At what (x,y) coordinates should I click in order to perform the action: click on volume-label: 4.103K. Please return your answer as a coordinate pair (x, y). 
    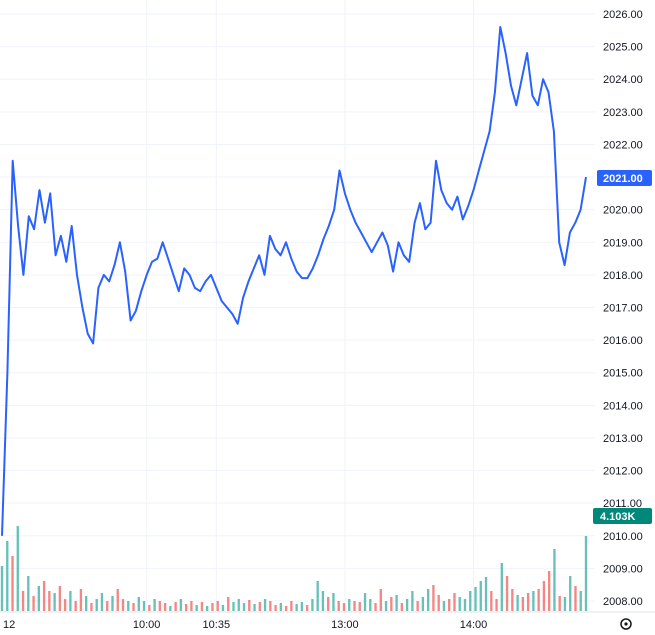
    Looking at the image, I should click on (618, 517).